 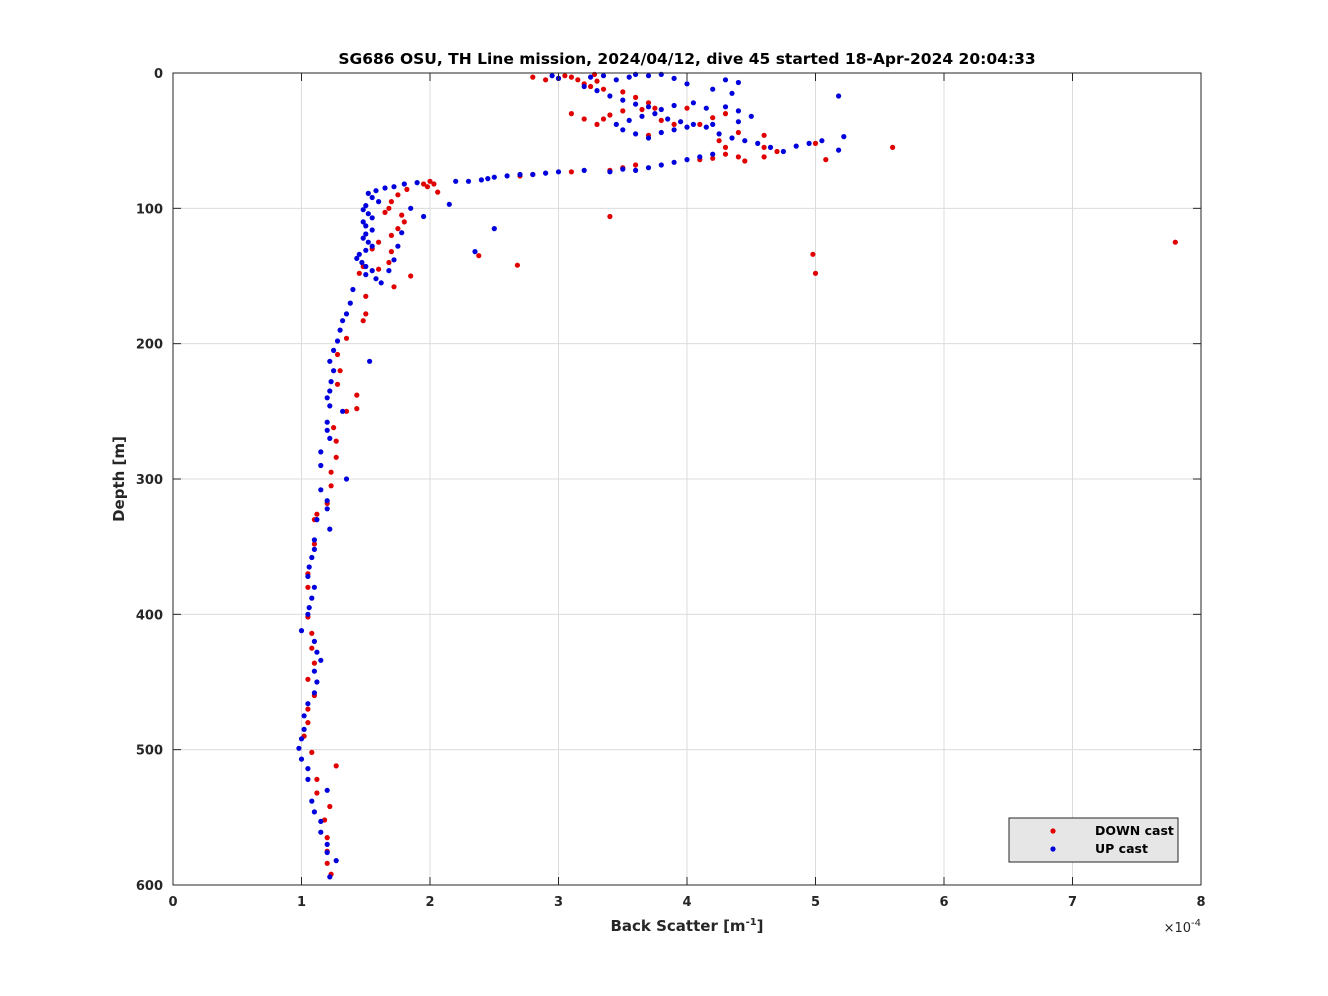 I want to click on x-axis-label-text: Back Scatter [m, so click(x=677, y=926).